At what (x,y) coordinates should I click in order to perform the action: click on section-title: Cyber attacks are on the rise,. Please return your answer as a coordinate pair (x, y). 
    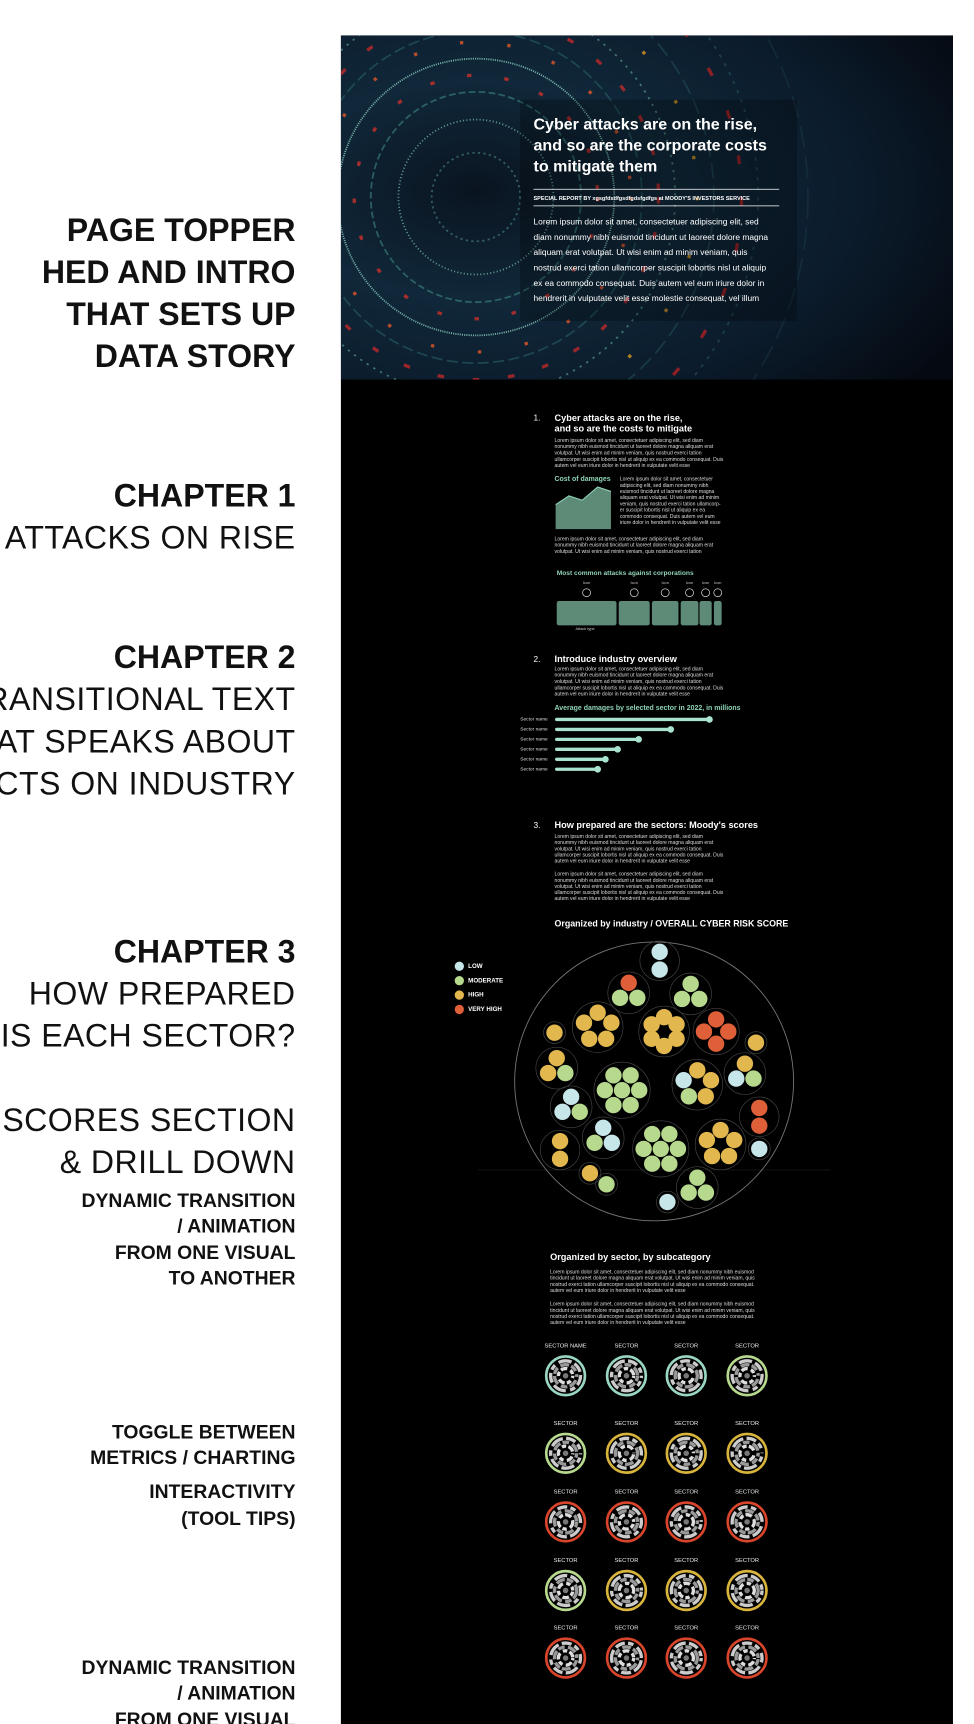
    Looking at the image, I should click on (619, 418).